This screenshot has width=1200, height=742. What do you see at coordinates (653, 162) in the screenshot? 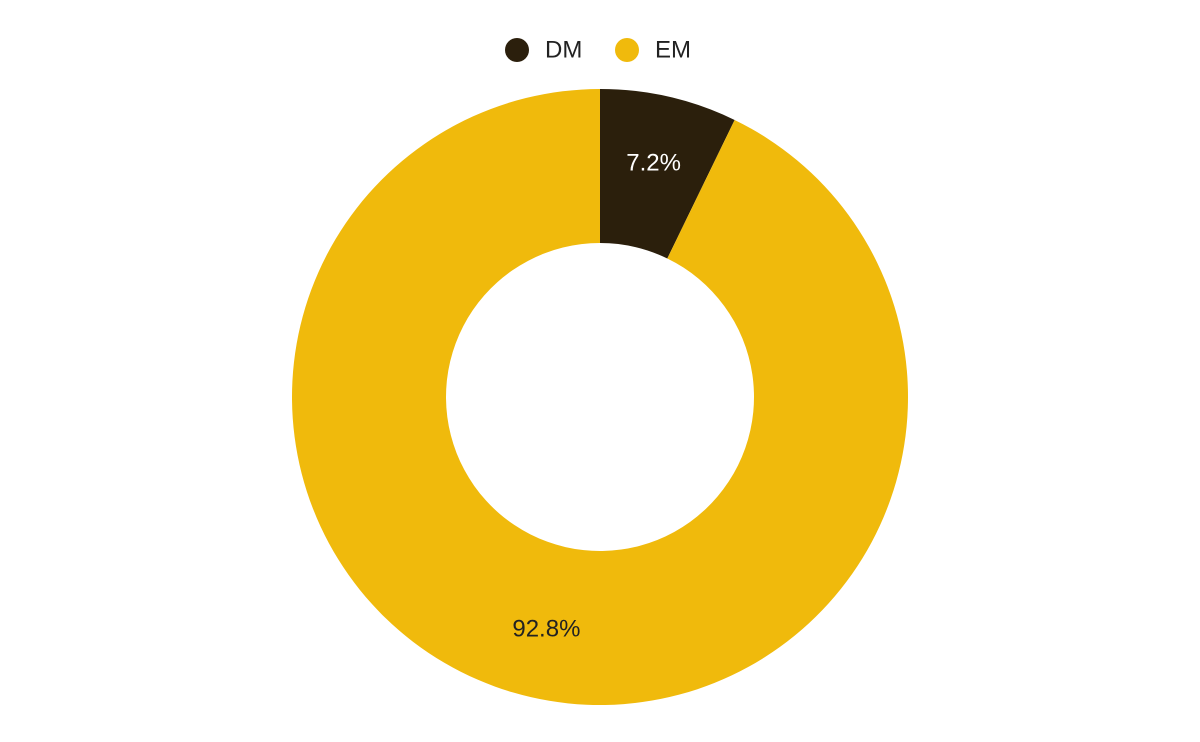
I see `data-label: 7.2%` at bounding box center [653, 162].